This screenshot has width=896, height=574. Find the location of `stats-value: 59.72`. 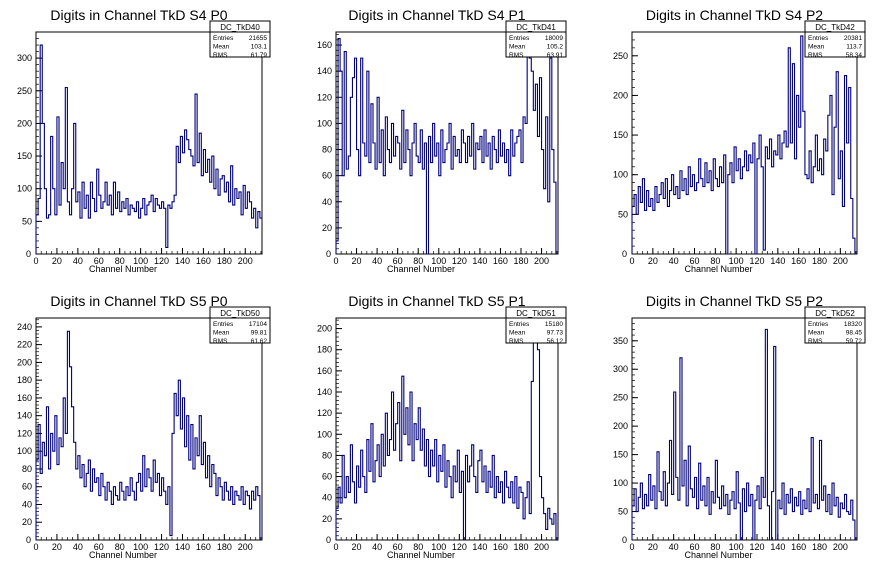

stats-value: 59.72 is located at coordinates (854, 341).